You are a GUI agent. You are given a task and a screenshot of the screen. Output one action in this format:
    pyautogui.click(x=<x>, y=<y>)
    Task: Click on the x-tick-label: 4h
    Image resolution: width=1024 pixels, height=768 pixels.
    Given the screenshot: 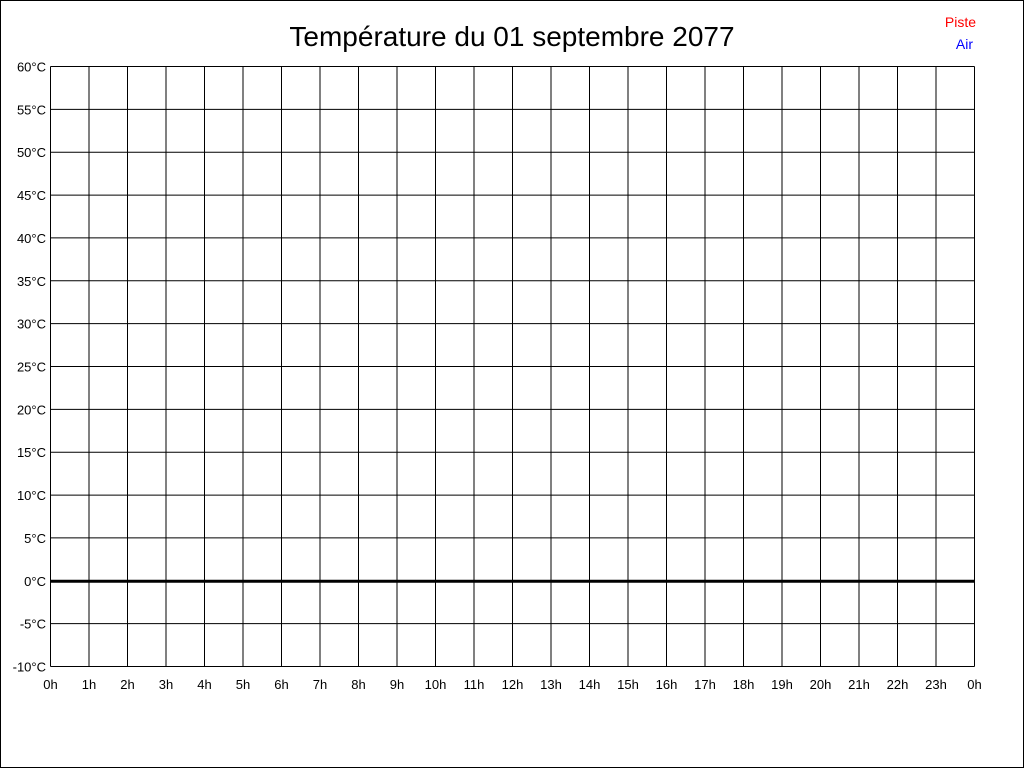 What is the action you would take?
    pyautogui.click(x=204, y=684)
    